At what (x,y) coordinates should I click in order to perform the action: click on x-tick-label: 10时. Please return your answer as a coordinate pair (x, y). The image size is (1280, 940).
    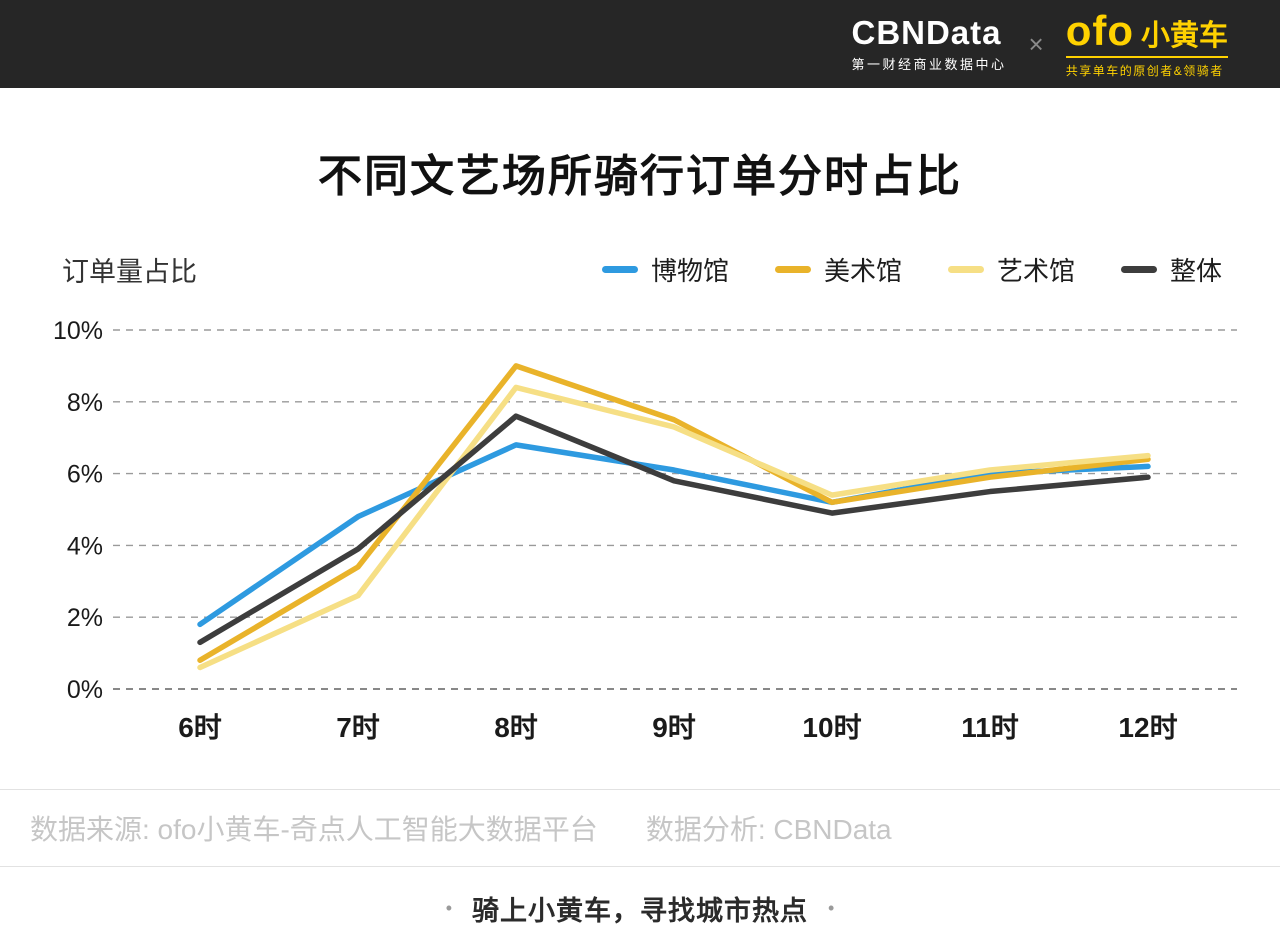
    Looking at the image, I should click on (831, 727).